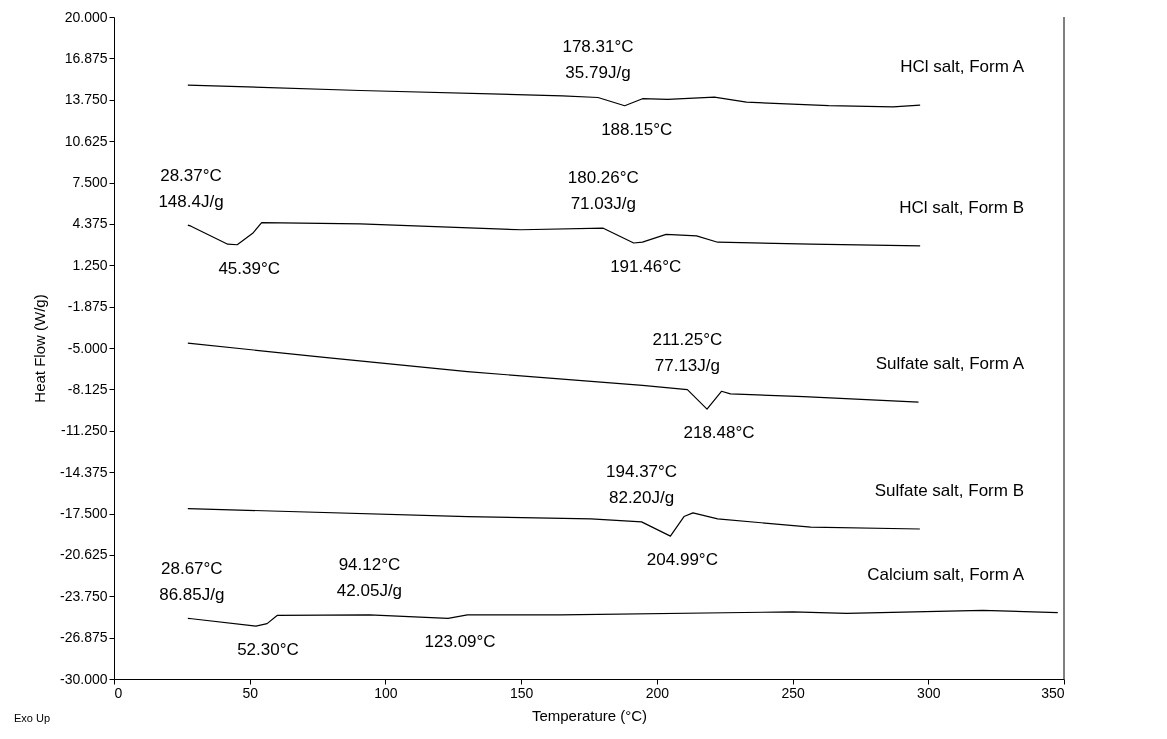 The image size is (1167, 739). Describe the element at coordinates (87, 347) in the screenshot. I see `y-tick-label: -5.000` at that location.